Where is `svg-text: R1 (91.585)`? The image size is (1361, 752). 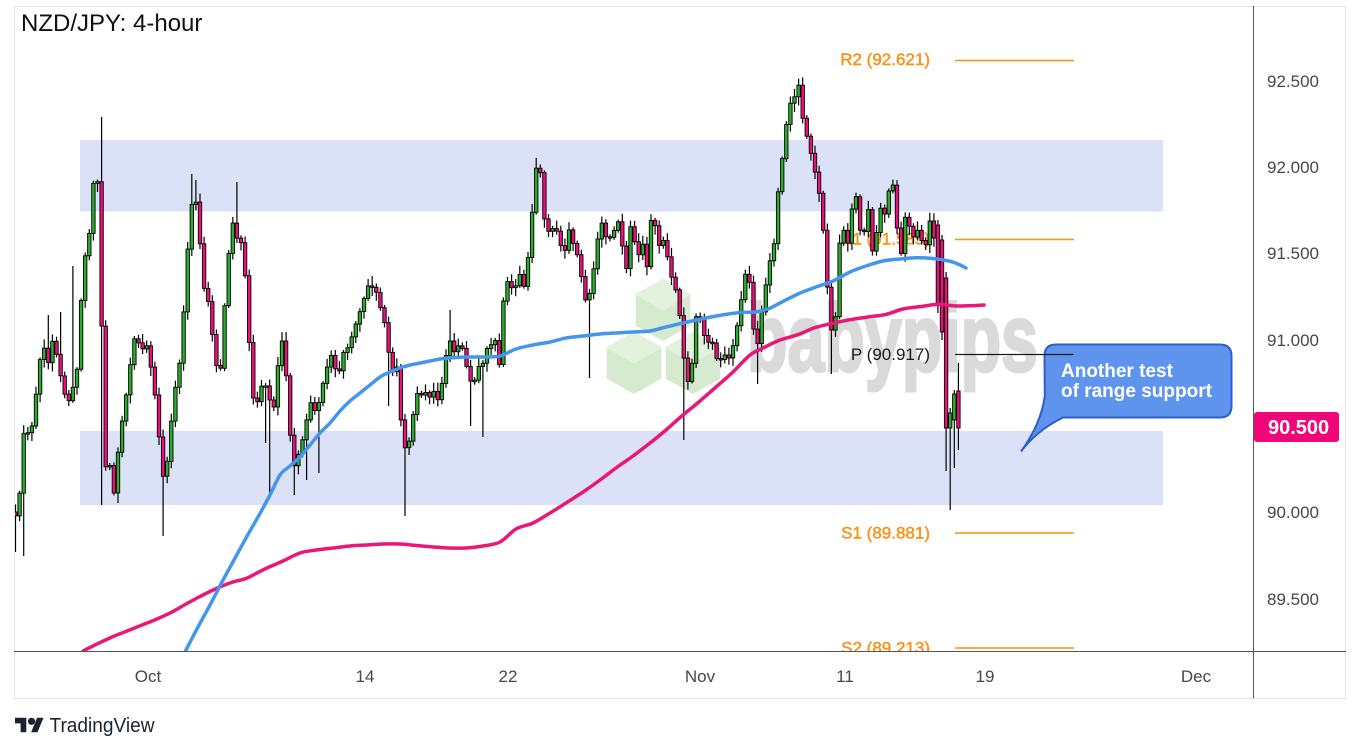
svg-text: R1 (91.585) is located at coordinates (885, 239).